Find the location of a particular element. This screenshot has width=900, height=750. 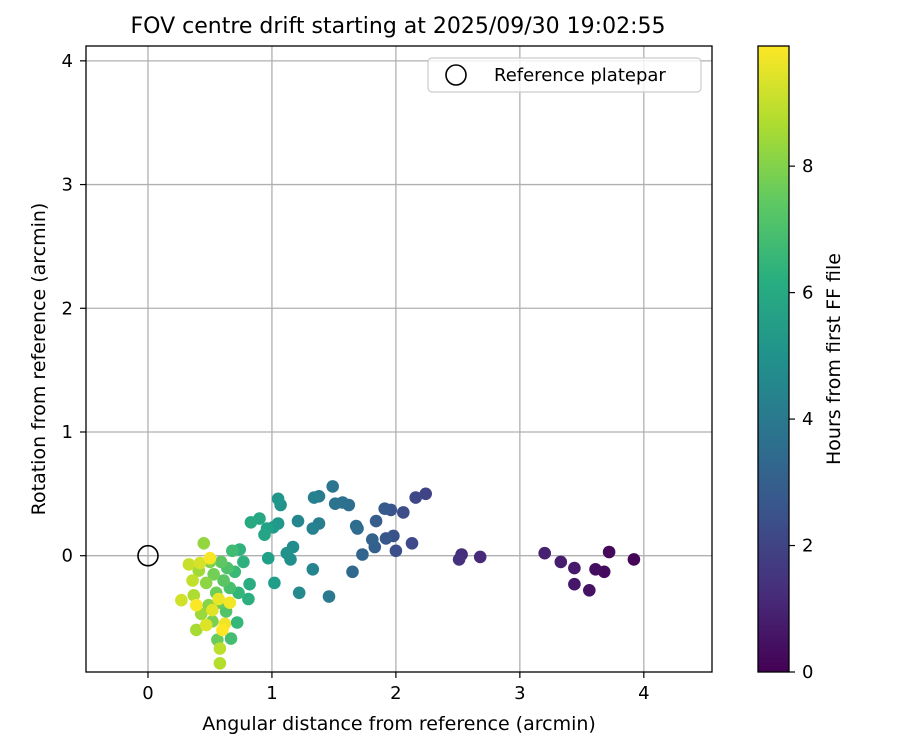

legend-marker is located at coordinates (456, 75).